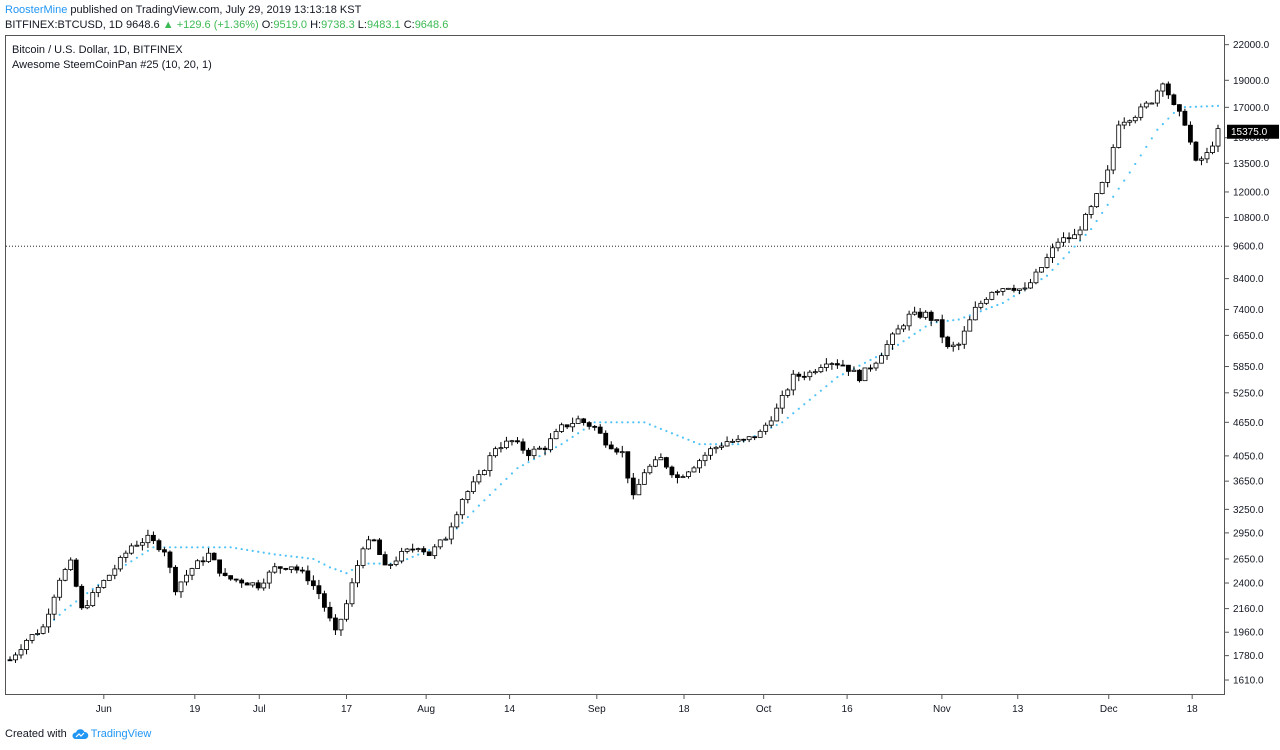 The image size is (1280, 750). What do you see at coordinates (111, 734) in the screenshot?
I see `tradingview-brand-link: TradingView` at bounding box center [111, 734].